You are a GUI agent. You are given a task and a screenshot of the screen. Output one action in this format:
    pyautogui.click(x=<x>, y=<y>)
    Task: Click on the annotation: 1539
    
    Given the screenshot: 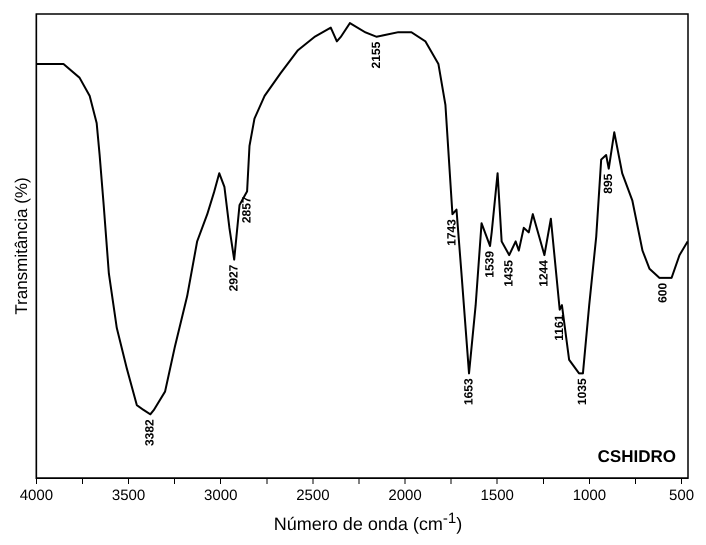 What is the action you would take?
    pyautogui.click(x=489, y=264)
    